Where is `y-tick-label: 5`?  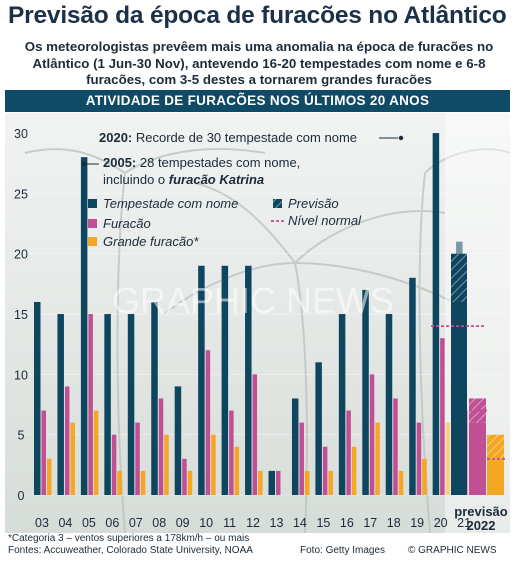 y-tick-label: 5 is located at coordinates (21, 436).